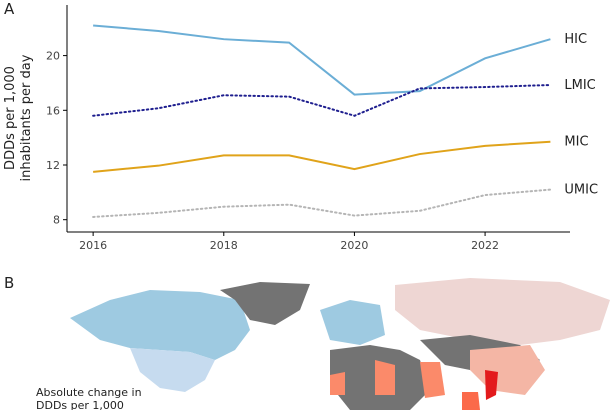 The image size is (615, 410). Describe the element at coordinates (224, 245) in the screenshot. I see `x-tick-label: 2018` at that location.